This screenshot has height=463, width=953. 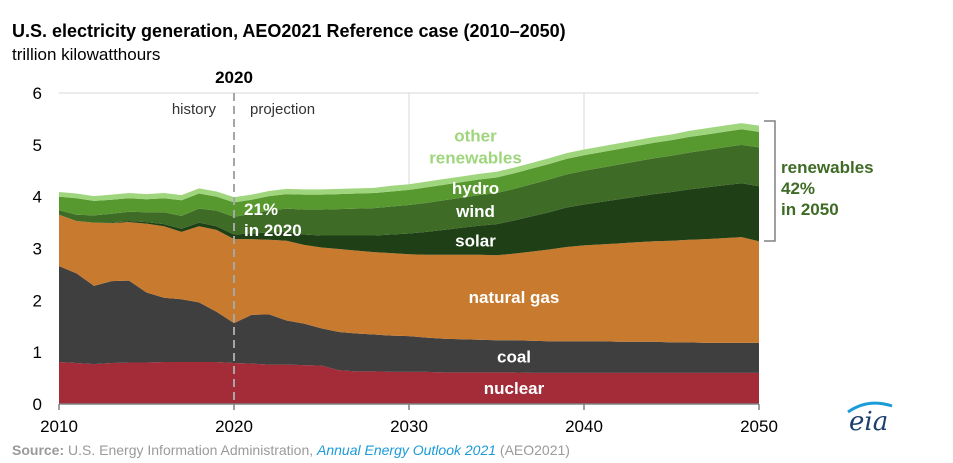 I want to click on series-label-line: other, so click(x=475, y=135).